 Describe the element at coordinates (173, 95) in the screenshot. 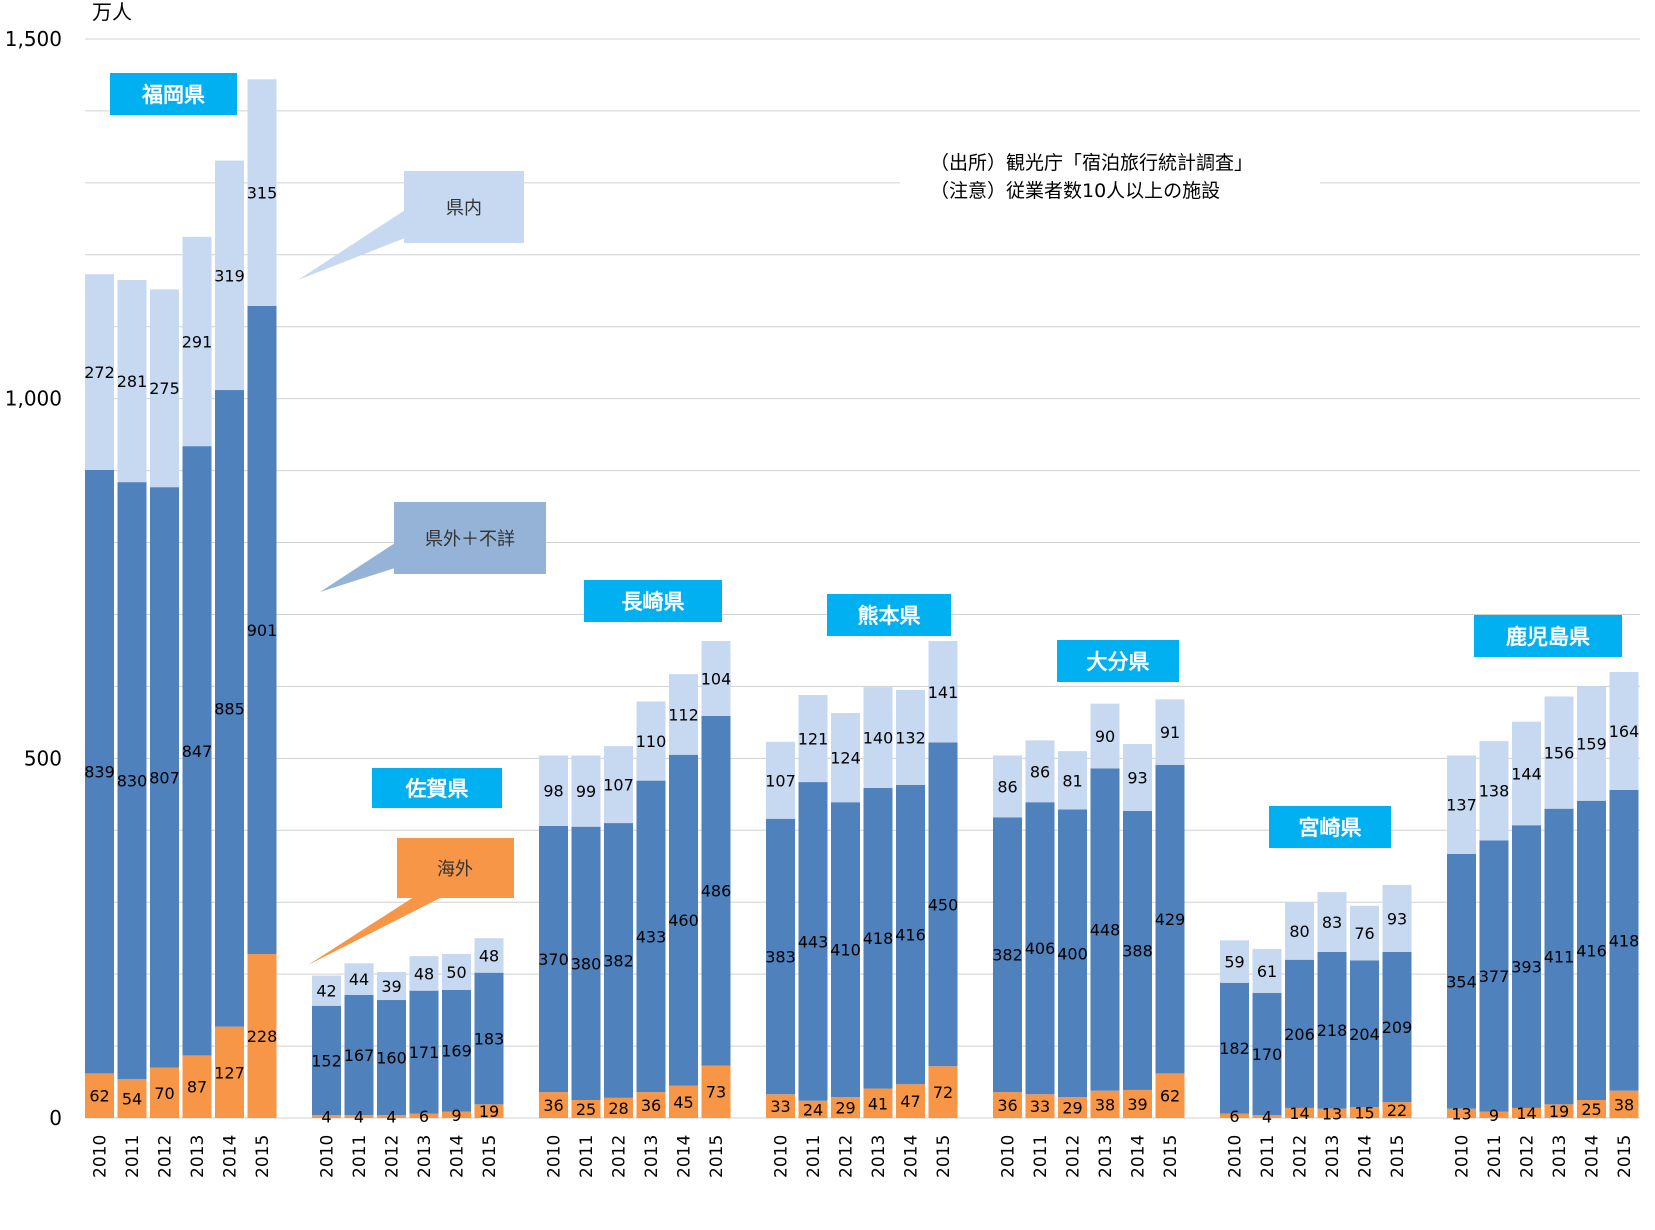

I see `prefecture-label: 福岡県` at that location.